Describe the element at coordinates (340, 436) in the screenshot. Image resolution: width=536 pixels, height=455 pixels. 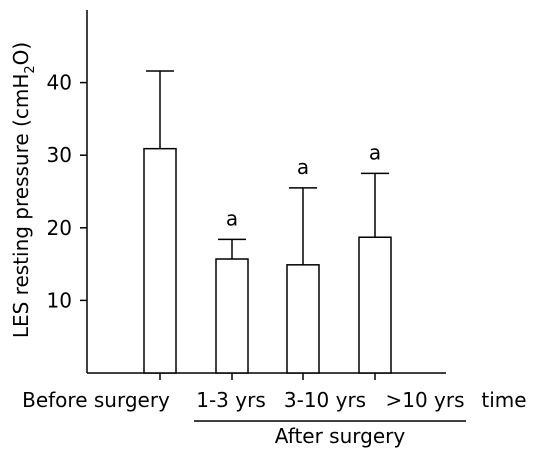
I see `group-label: After surgery` at that location.